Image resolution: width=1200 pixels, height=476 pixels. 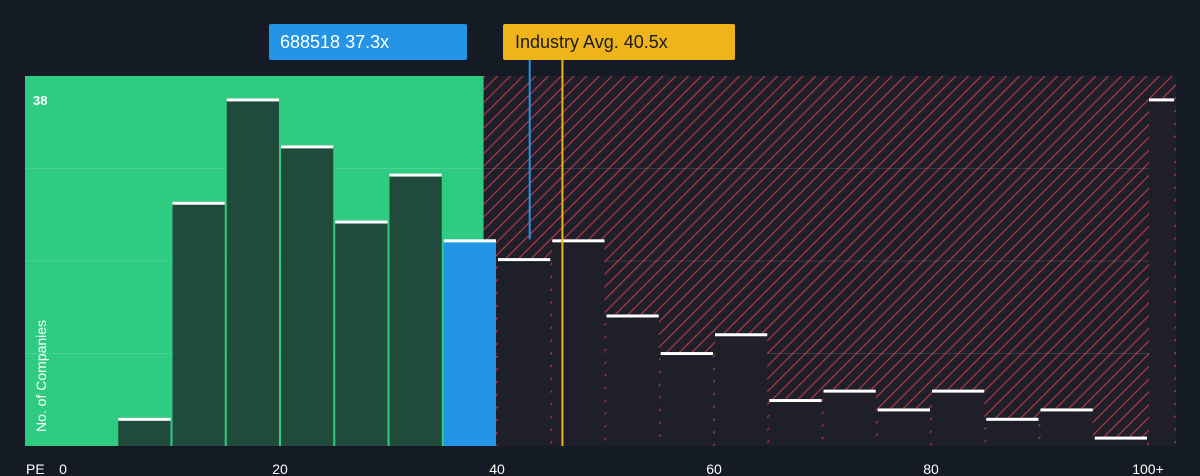 I want to click on y-axis: 38 No. of Companies, so click(x=41, y=262).